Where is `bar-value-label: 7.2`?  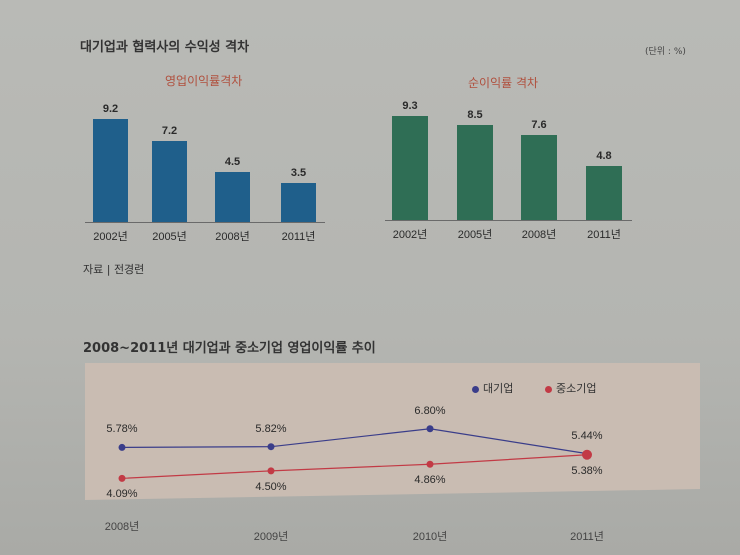 bar-value-label: 7.2 is located at coordinates (169, 131).